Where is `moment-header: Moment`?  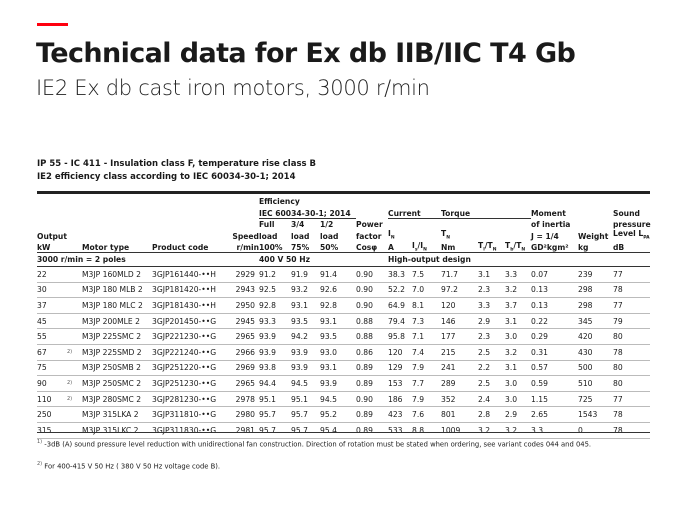
moment-header: Moment is located at coordinates (548, 213).